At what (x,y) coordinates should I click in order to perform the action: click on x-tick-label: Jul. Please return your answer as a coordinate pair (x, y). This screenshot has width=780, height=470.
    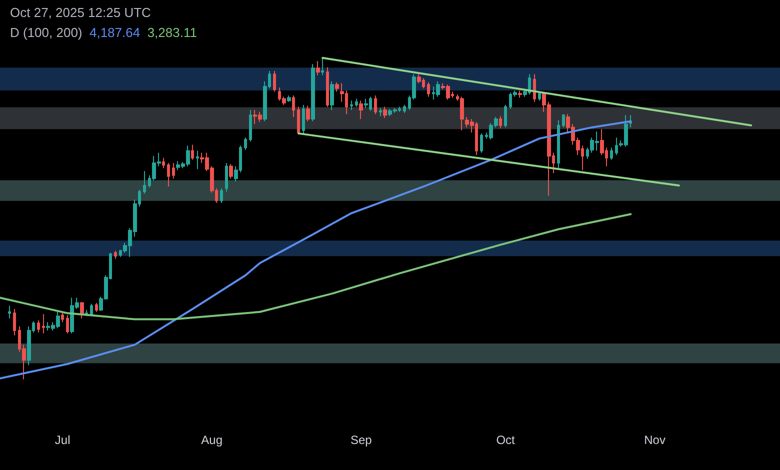
    Looking at the image, I should click on (62, 440).